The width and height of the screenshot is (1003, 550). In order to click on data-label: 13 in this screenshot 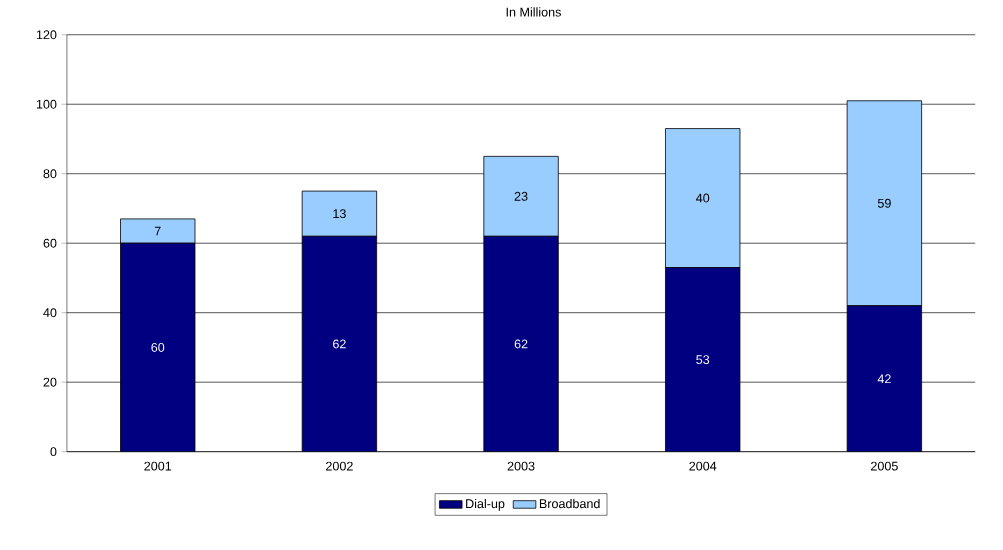, I will do `click(339, 214)`.